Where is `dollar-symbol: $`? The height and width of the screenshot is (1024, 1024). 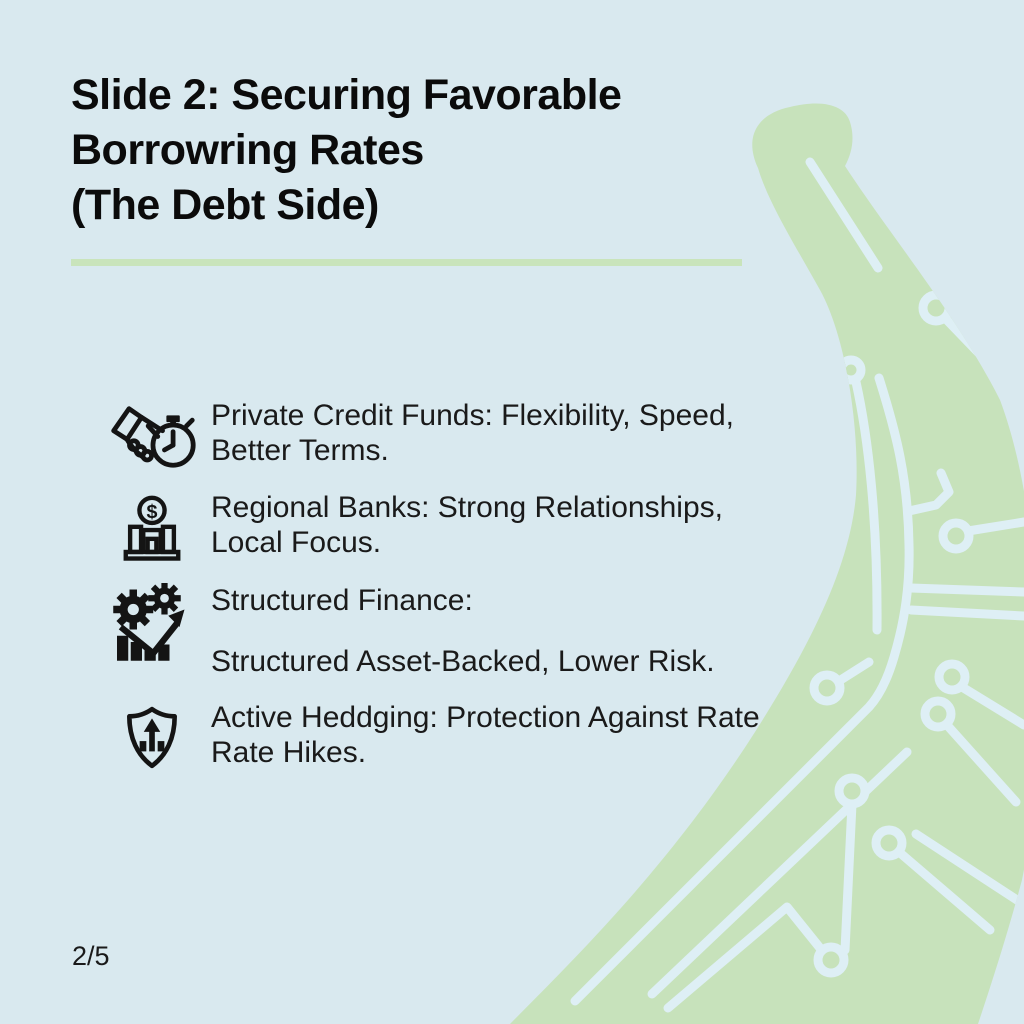 dollar-symbol: $ is located at coordinates (152, 512).